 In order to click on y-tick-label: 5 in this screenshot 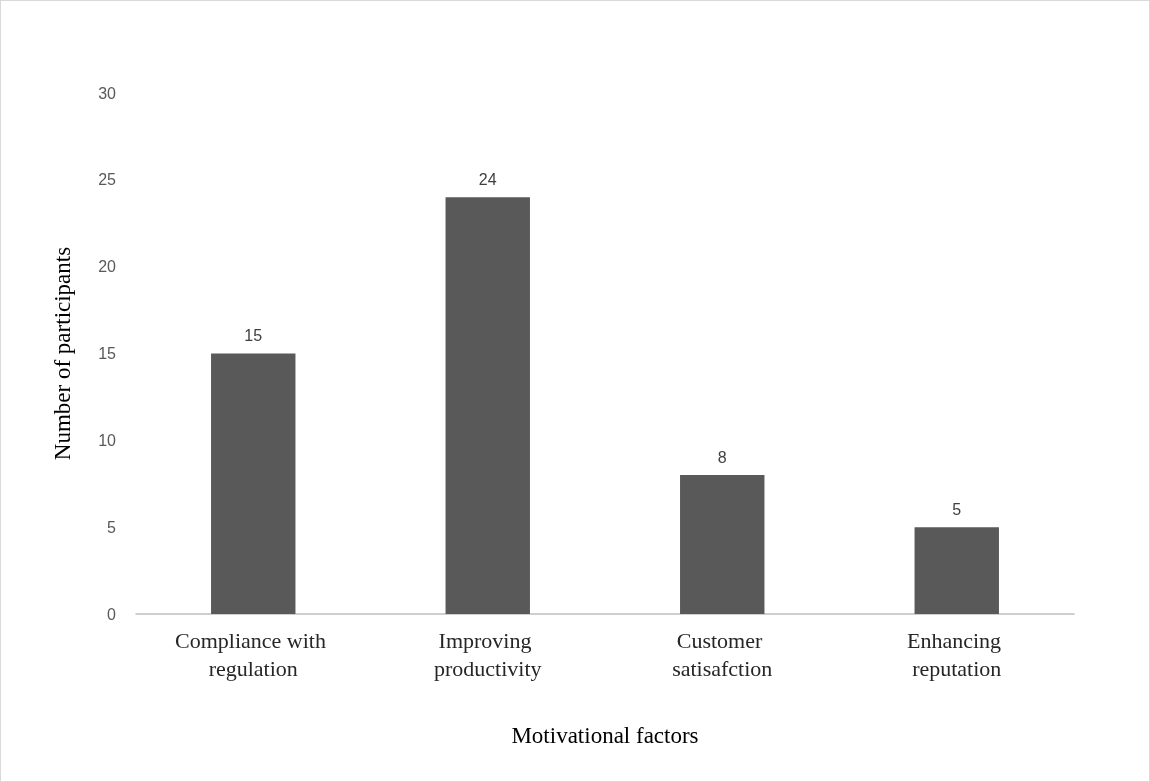, I will do `click(112, 527)`.